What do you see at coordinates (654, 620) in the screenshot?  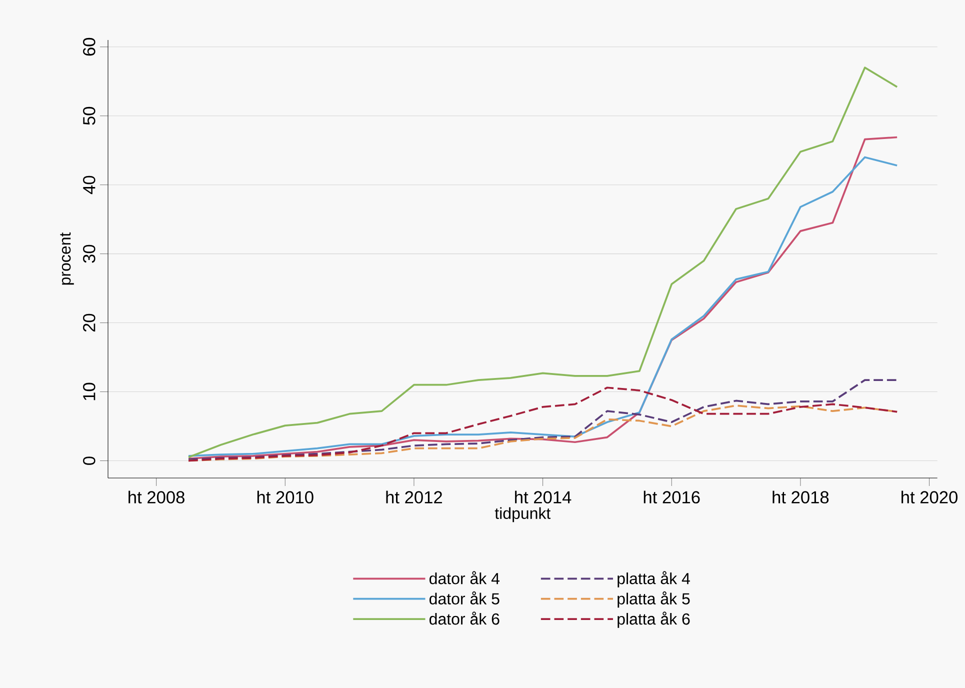 I see `legend-label: platta åk 6` at bounding box center [654, 620].